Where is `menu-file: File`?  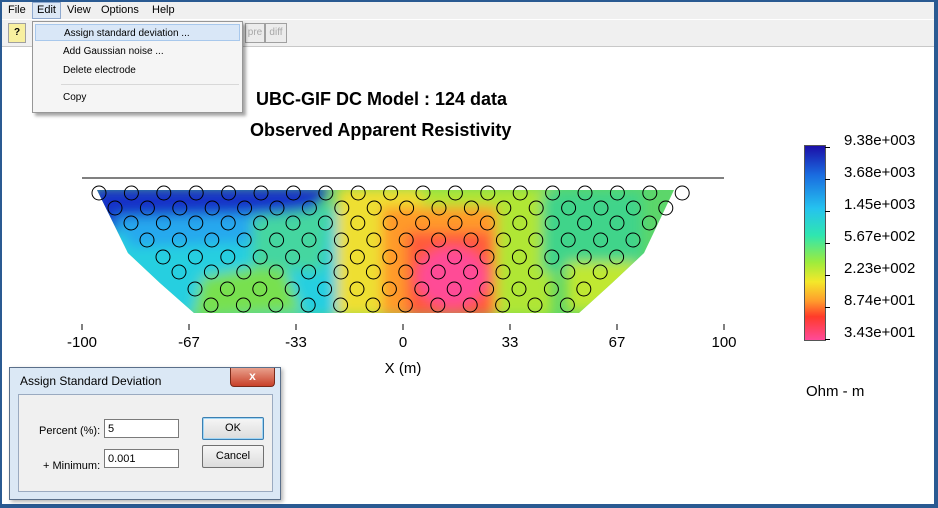
menu-file: File is located at coordinates (17, 10).